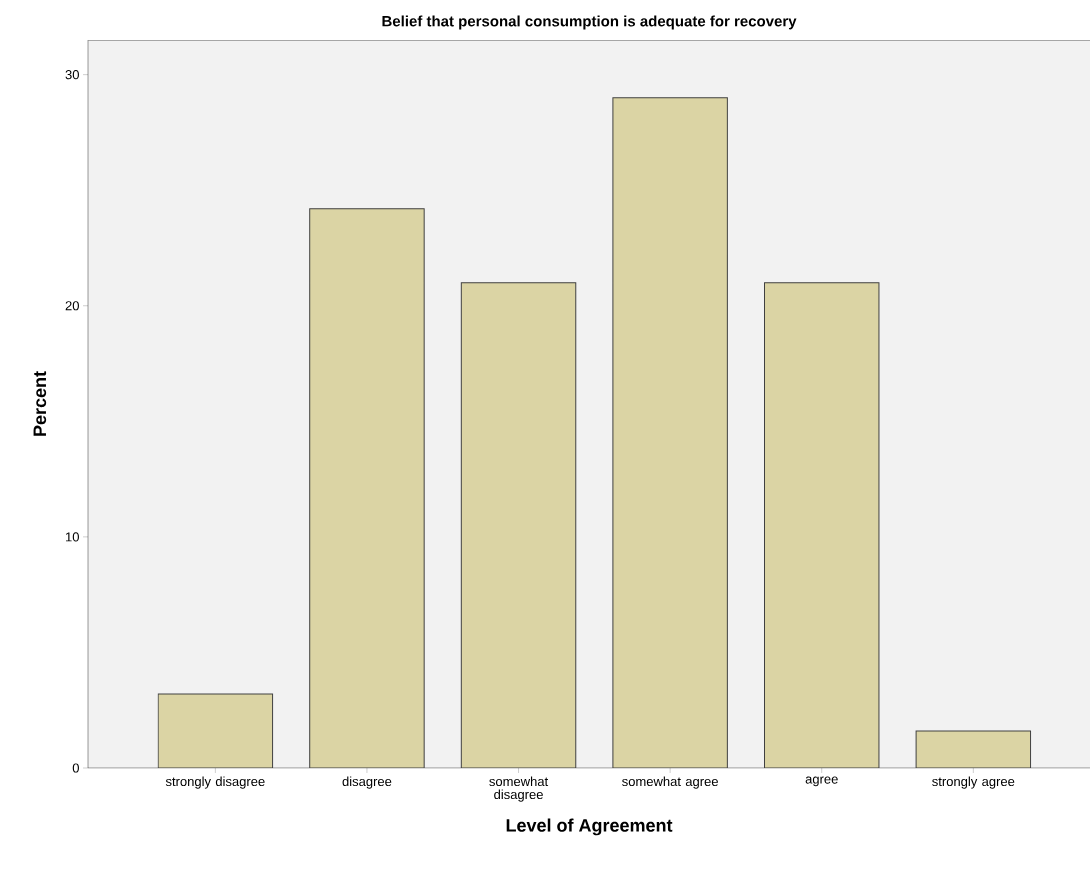 The height and width of the screenshot is (869, 1090). I want to click on x-axis-title: Level of Agreement, so click(589, 827).